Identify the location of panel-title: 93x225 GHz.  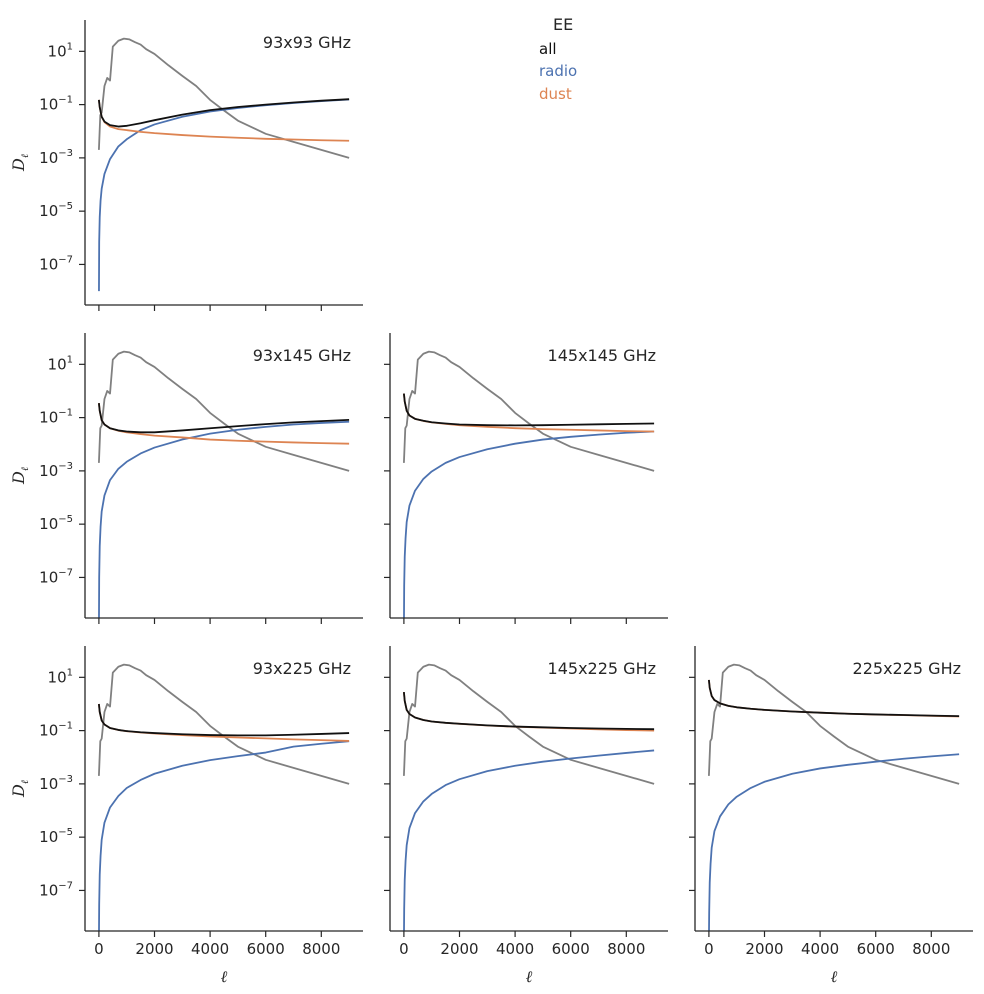
(302, 668).